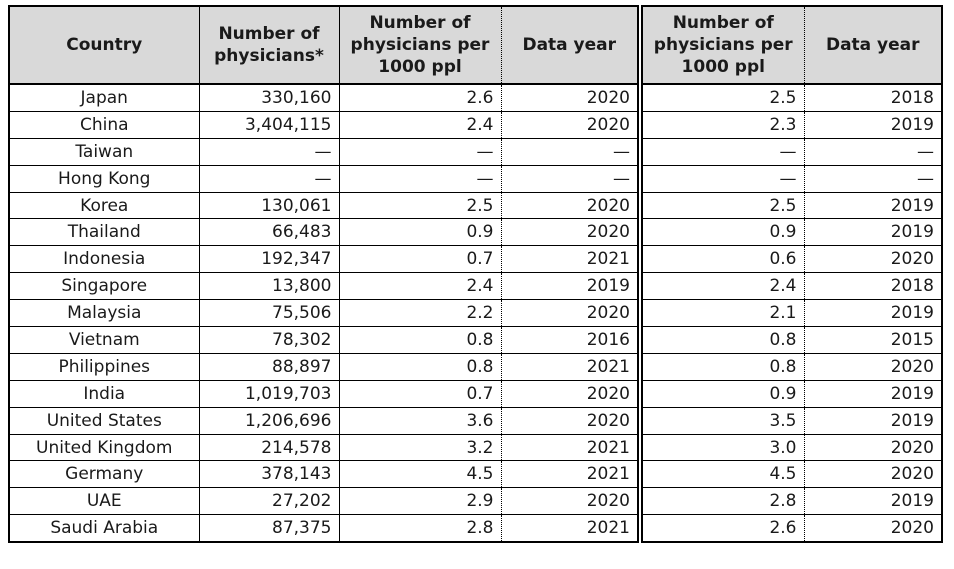 The height and width of the screenshot is (569, 954). Describe the element at coordinates (104, 393) in the screenshot. I see `cell-country: India` at that location.